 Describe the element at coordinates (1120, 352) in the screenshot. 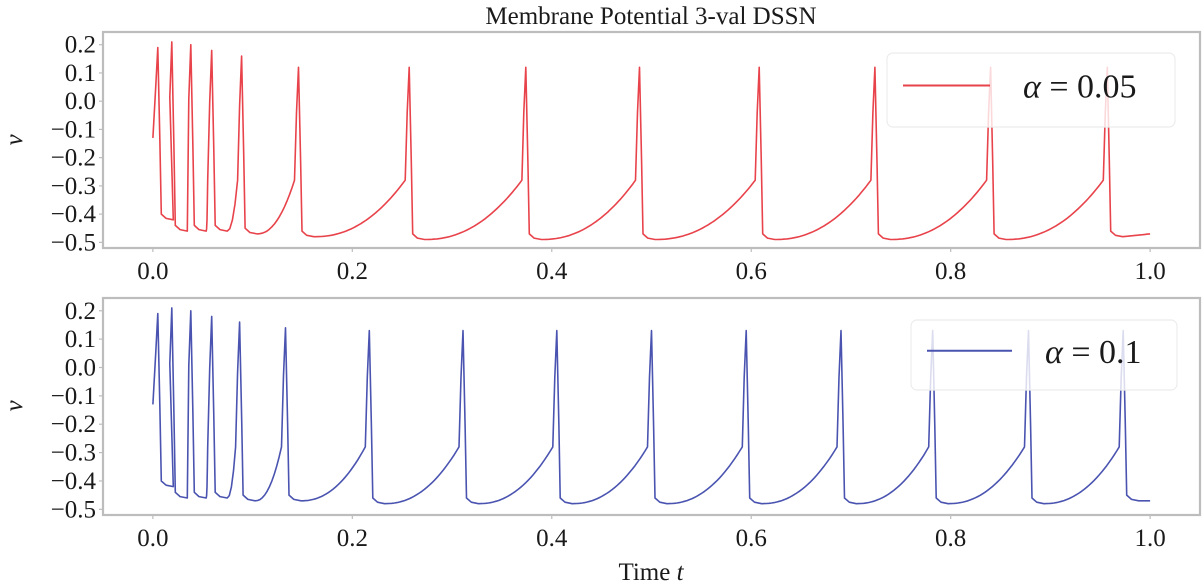

I see `legend-value: 0.1` at that location.